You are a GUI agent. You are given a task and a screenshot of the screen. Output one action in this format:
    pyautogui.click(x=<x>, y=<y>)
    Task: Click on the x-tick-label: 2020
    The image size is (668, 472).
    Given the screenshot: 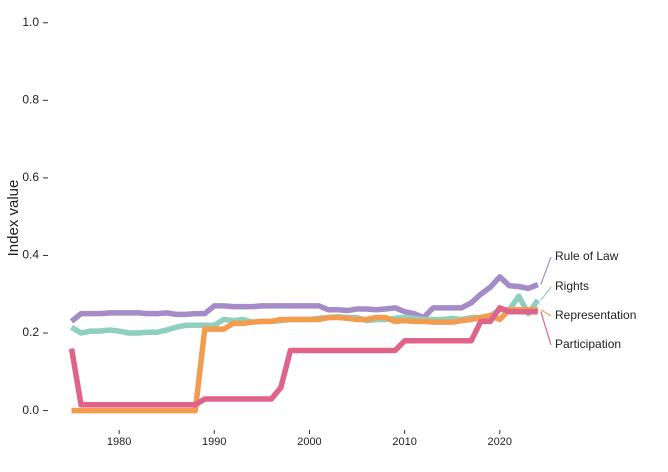 What is the action you would take?
    pyautogui.click(x=500, y=442)
    